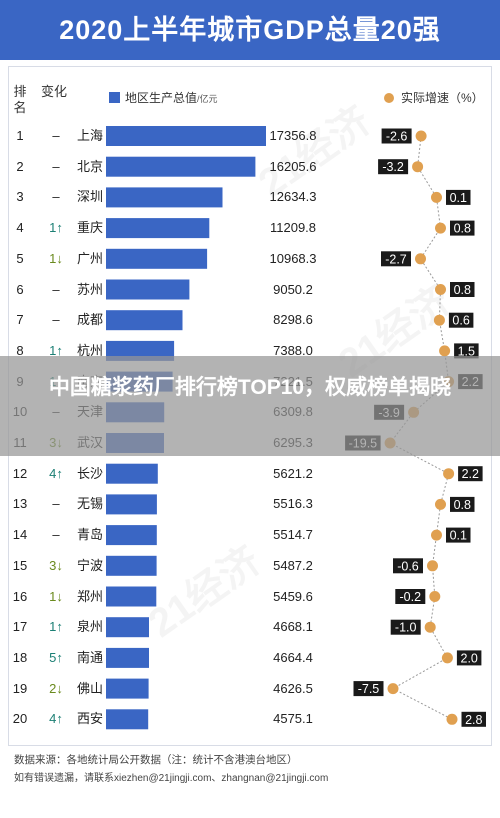  Describe the element at coordinates (406, 628) in the screenshot. I see `growth-label: -1.0` at that location.